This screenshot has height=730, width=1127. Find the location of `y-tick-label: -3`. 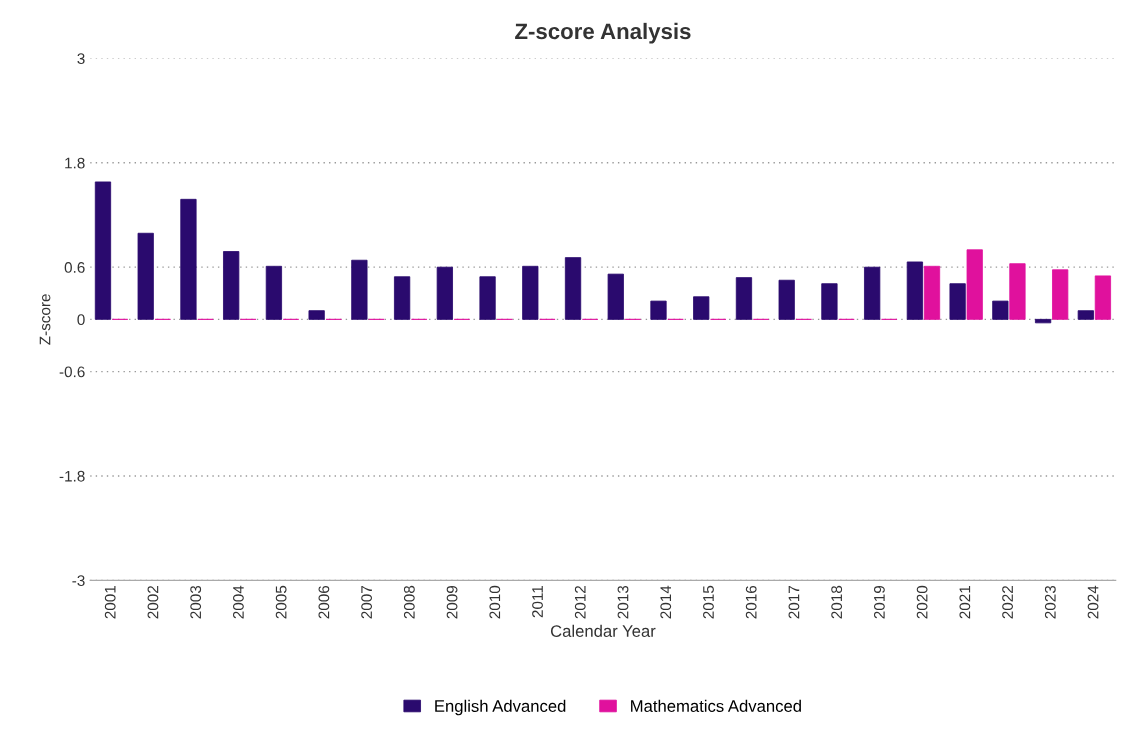

y-tick-label: -3 is located at coordinates (78, 581).